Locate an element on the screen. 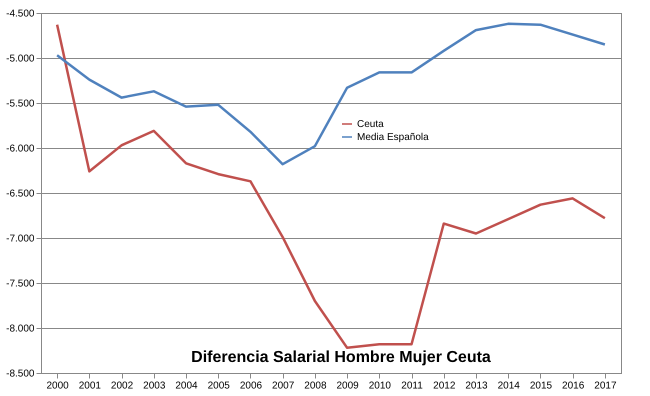 Image resolution: width=650 pixels, height=396 pixels. x-tick-label: 2011 is located at coordinates (412, 386).